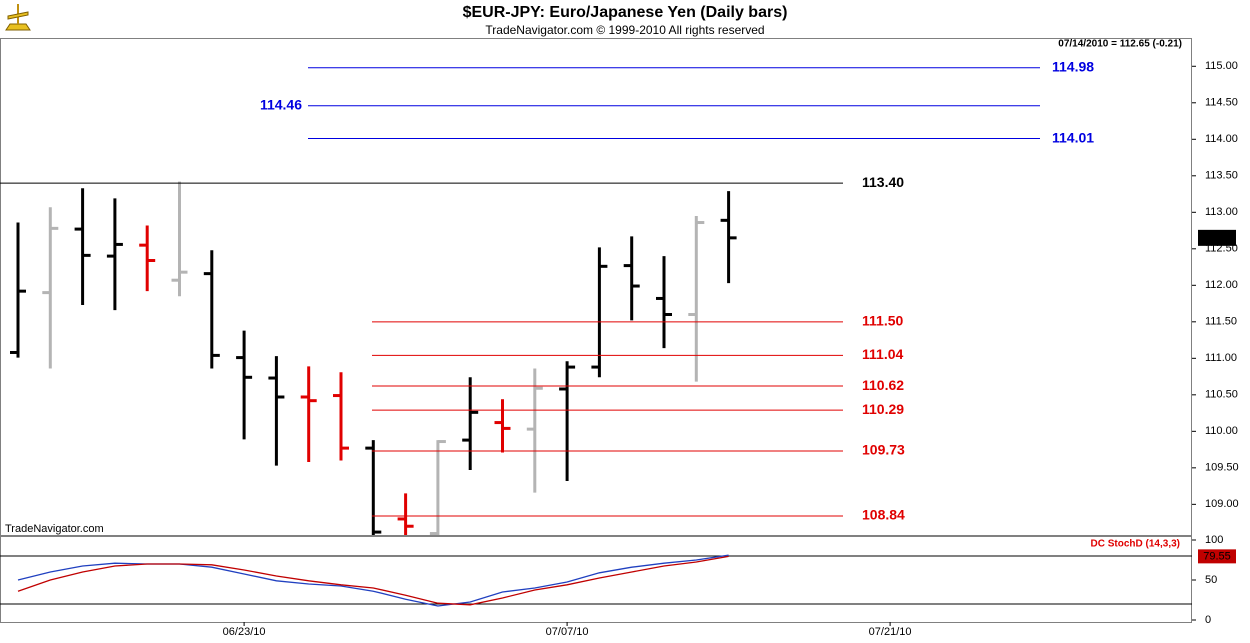  I want to click on header-note: 07/14/2010 = 112.65 (-0.21), so click(1120, 44).